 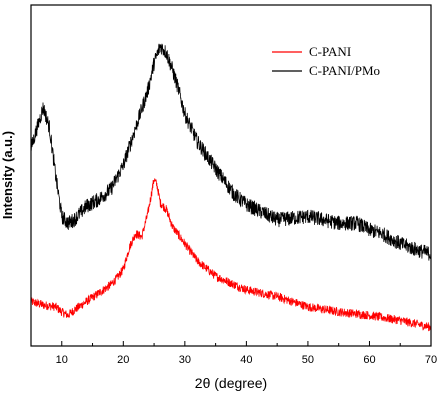 I want to click on legend-label: C-PANI/PMo, so click(x=344, y=70).